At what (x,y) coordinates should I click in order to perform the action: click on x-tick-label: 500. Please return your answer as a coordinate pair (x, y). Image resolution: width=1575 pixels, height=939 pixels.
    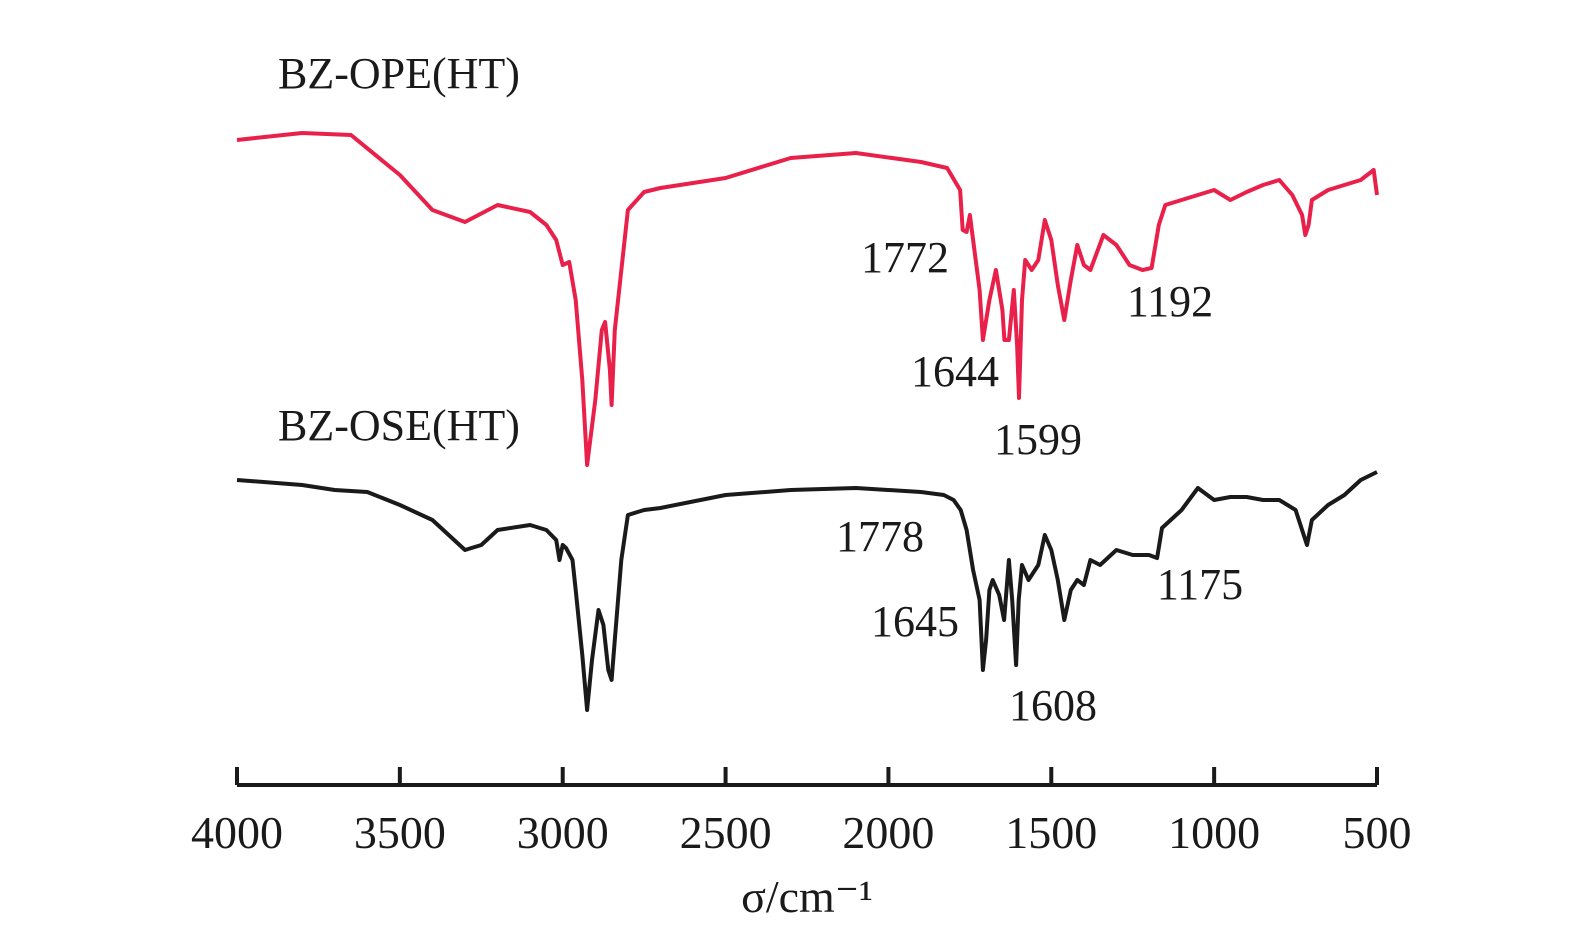
    Looking at the image, I should click on (1377, 832).